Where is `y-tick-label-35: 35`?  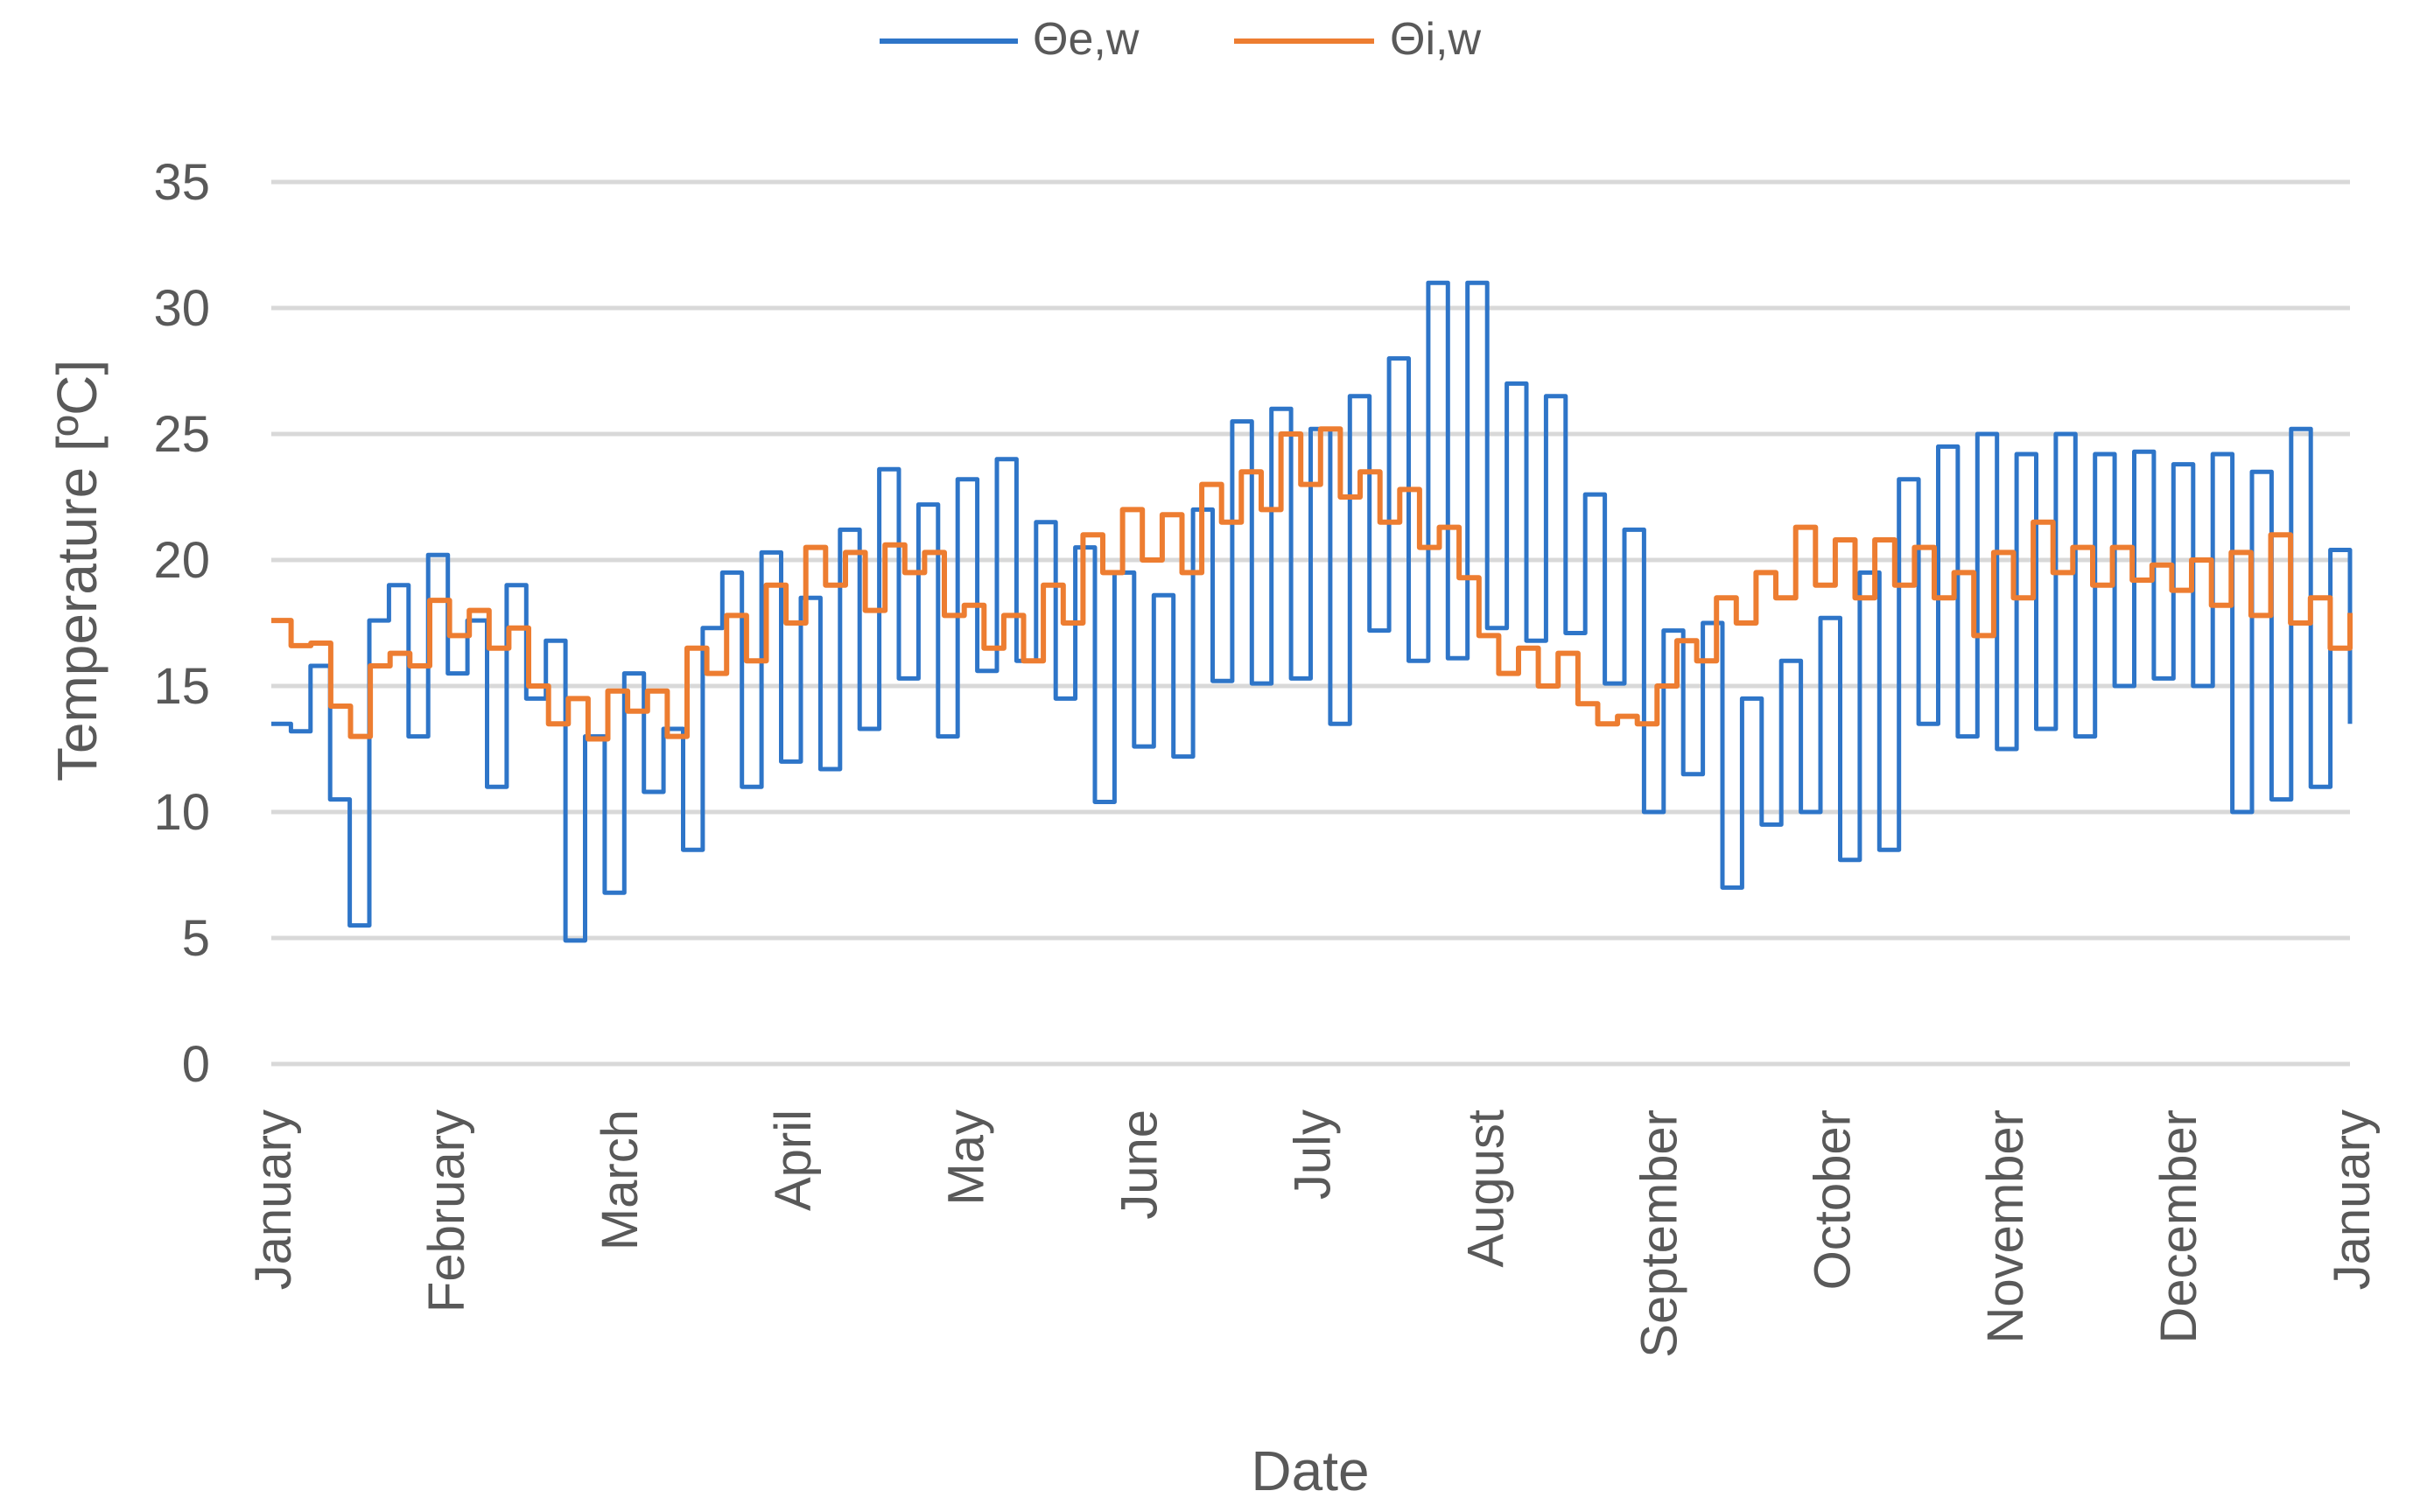 y-tick-label-35: 35 is located at coordinates (181, 182).